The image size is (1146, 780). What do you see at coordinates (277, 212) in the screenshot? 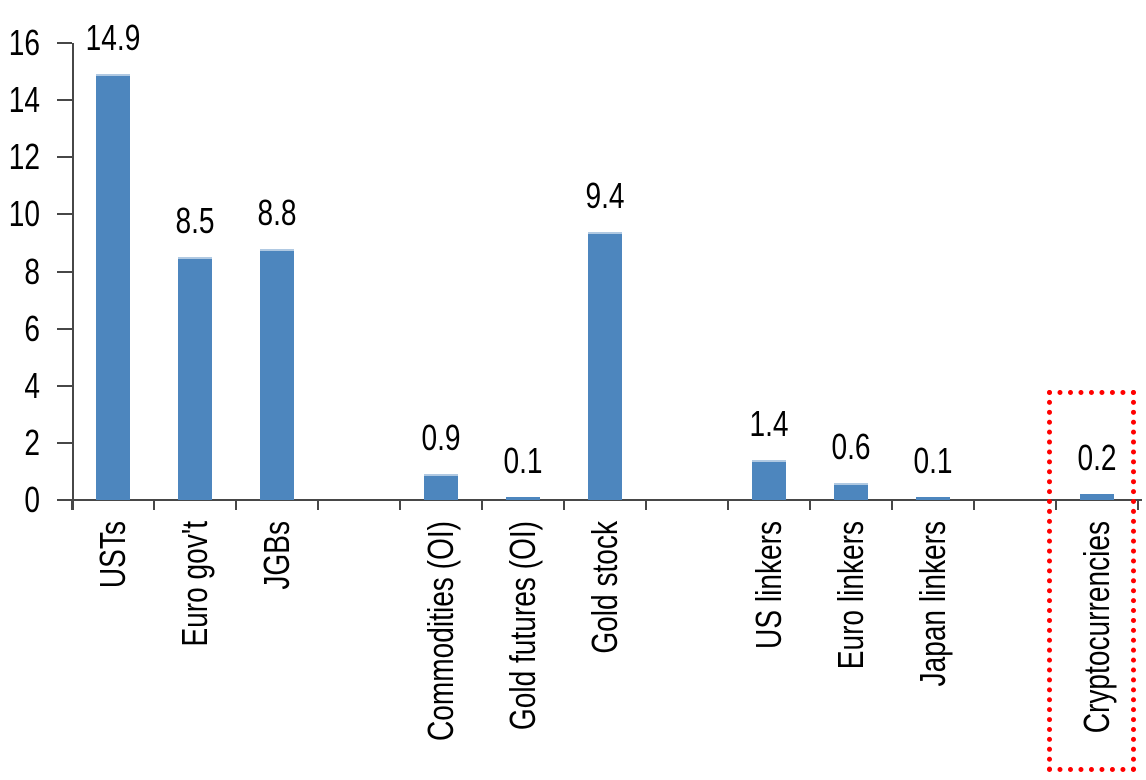
I see `bar-value-label: 8.8` at bounding box center [277, 212].